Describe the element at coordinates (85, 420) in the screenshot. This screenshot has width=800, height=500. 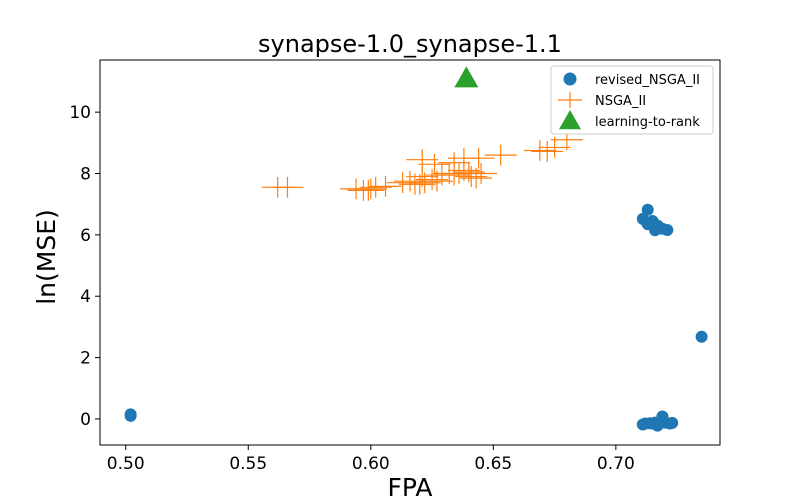
I see `y-tick-label: 0` at that location.